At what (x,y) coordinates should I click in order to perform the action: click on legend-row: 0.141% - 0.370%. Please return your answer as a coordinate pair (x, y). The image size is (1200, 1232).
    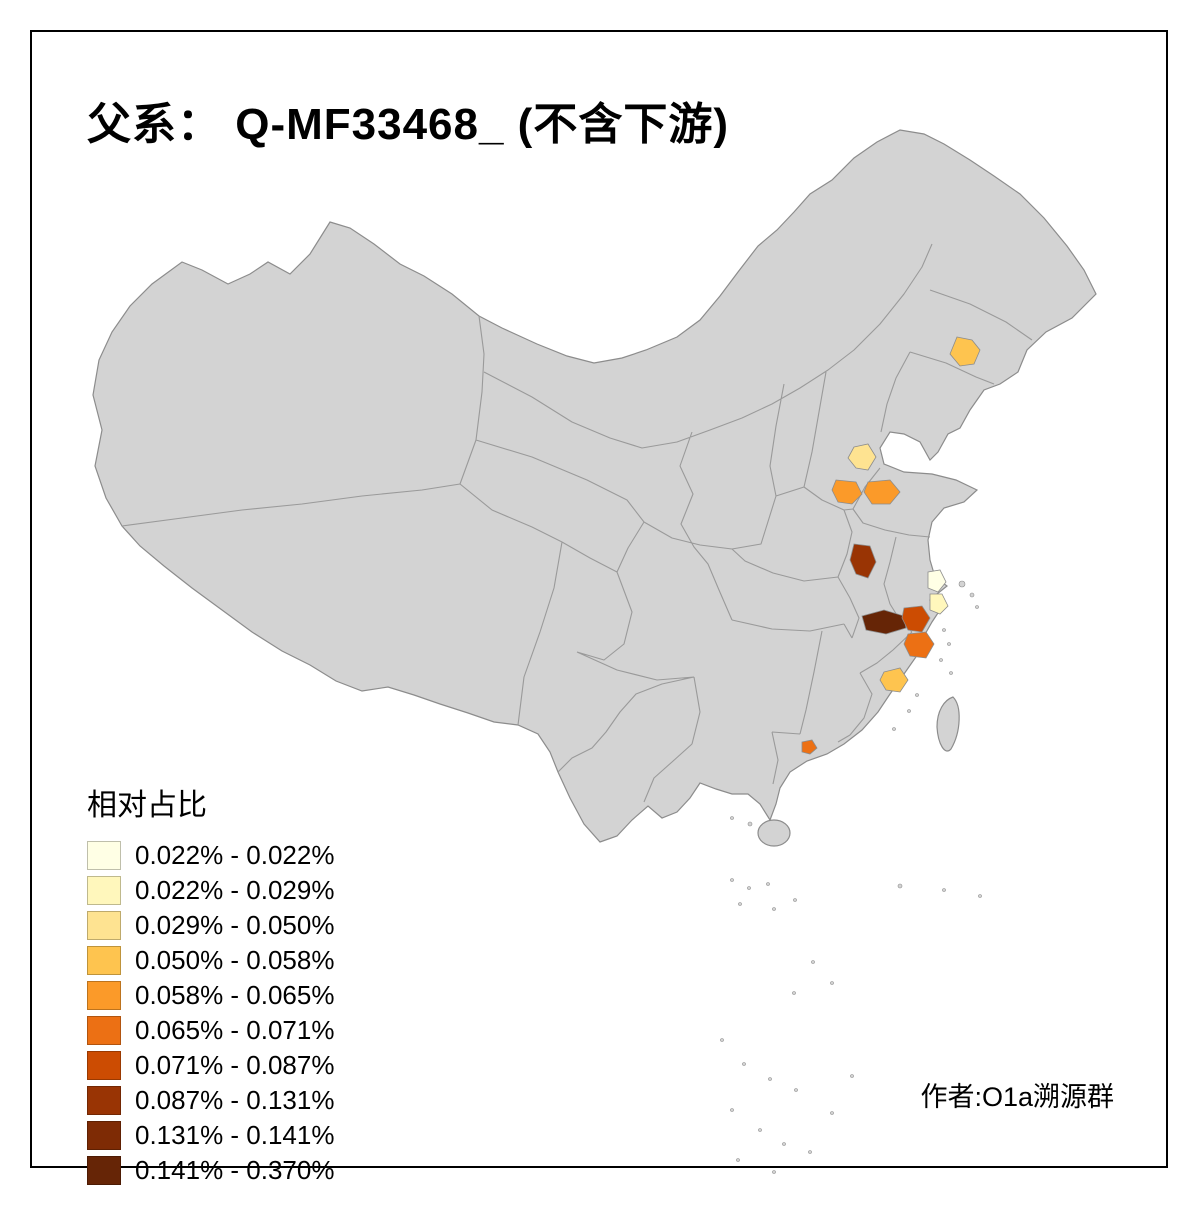
    Looking at the image, I should click on (210, 1170).